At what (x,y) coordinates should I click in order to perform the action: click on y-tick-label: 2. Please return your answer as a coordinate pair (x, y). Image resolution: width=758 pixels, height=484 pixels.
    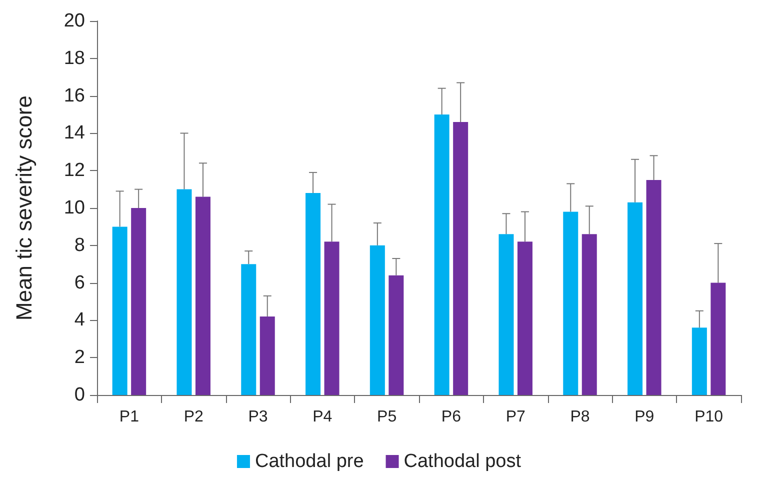
    Looking at the image, I should click on (79, 357).